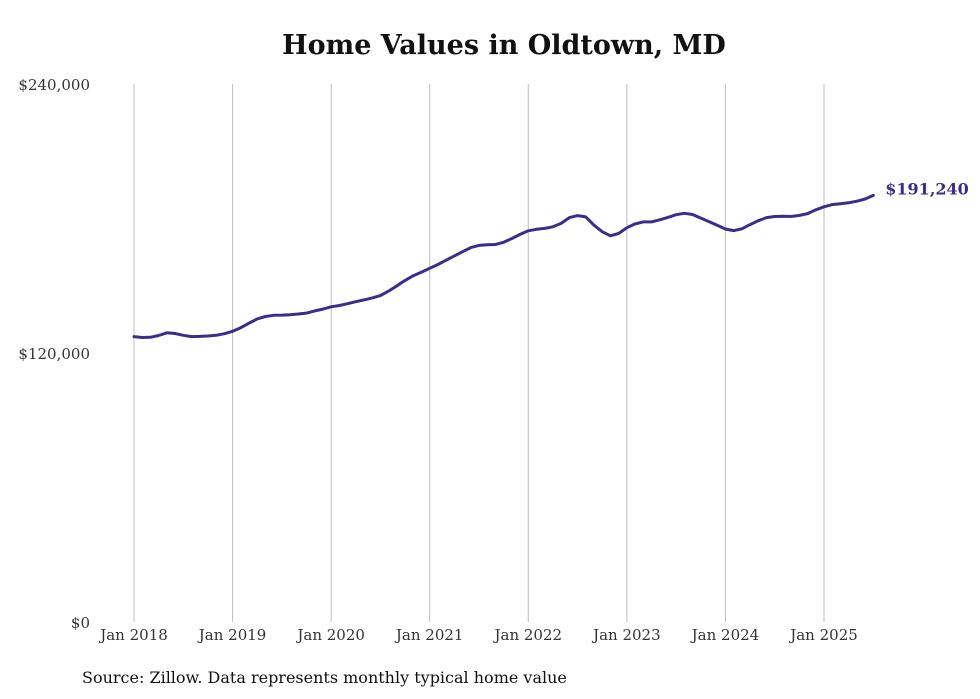 The image size is (980, 699). I want to click on x-tick-label: Jan 2024, so click(725, 635).